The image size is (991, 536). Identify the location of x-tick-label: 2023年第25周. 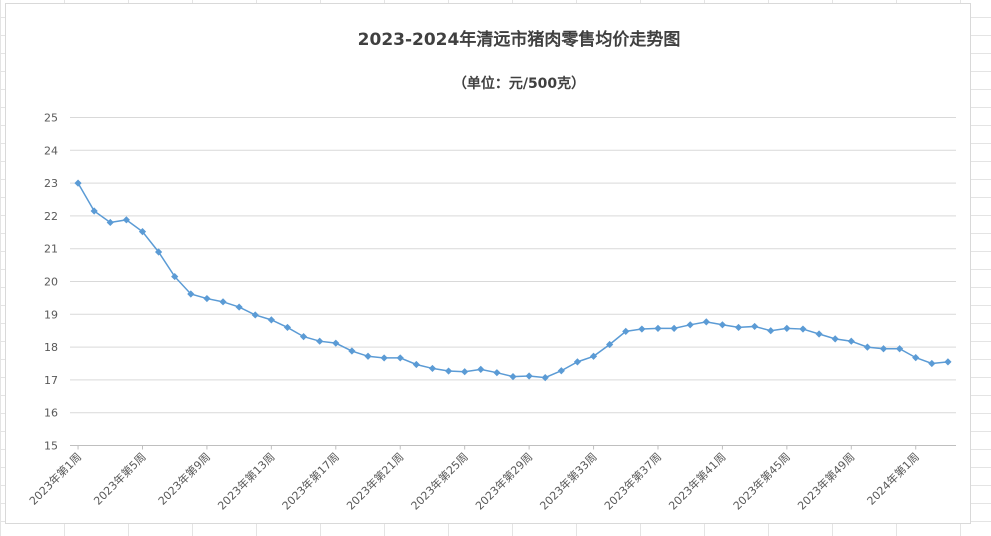
(439, 481).